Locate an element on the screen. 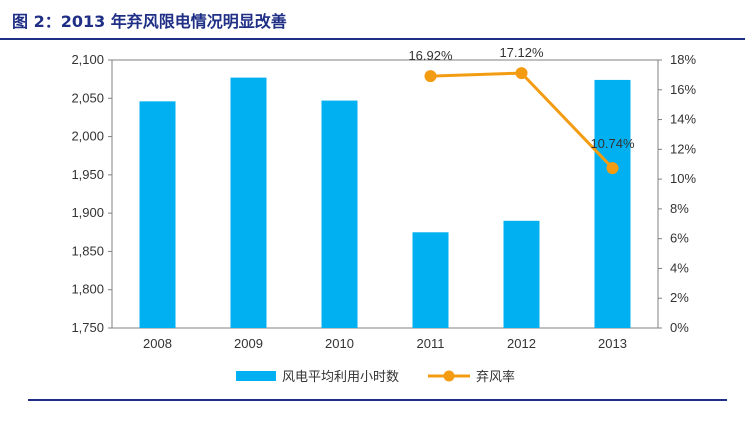 This screenshot has width=745, height=425. bar-2009 is located at coordinates (248, 203).